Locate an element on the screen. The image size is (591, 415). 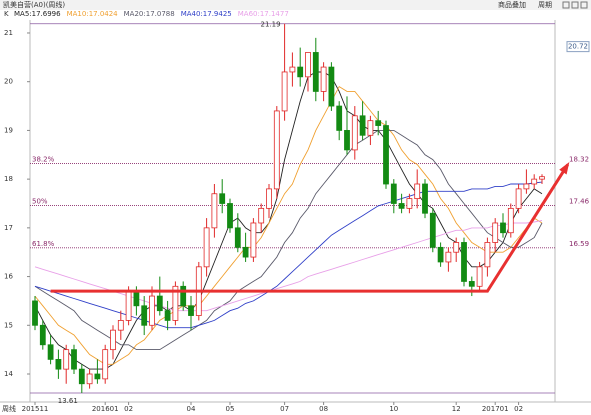
x-tick-label: 07 is located at coordinates (284, 409).